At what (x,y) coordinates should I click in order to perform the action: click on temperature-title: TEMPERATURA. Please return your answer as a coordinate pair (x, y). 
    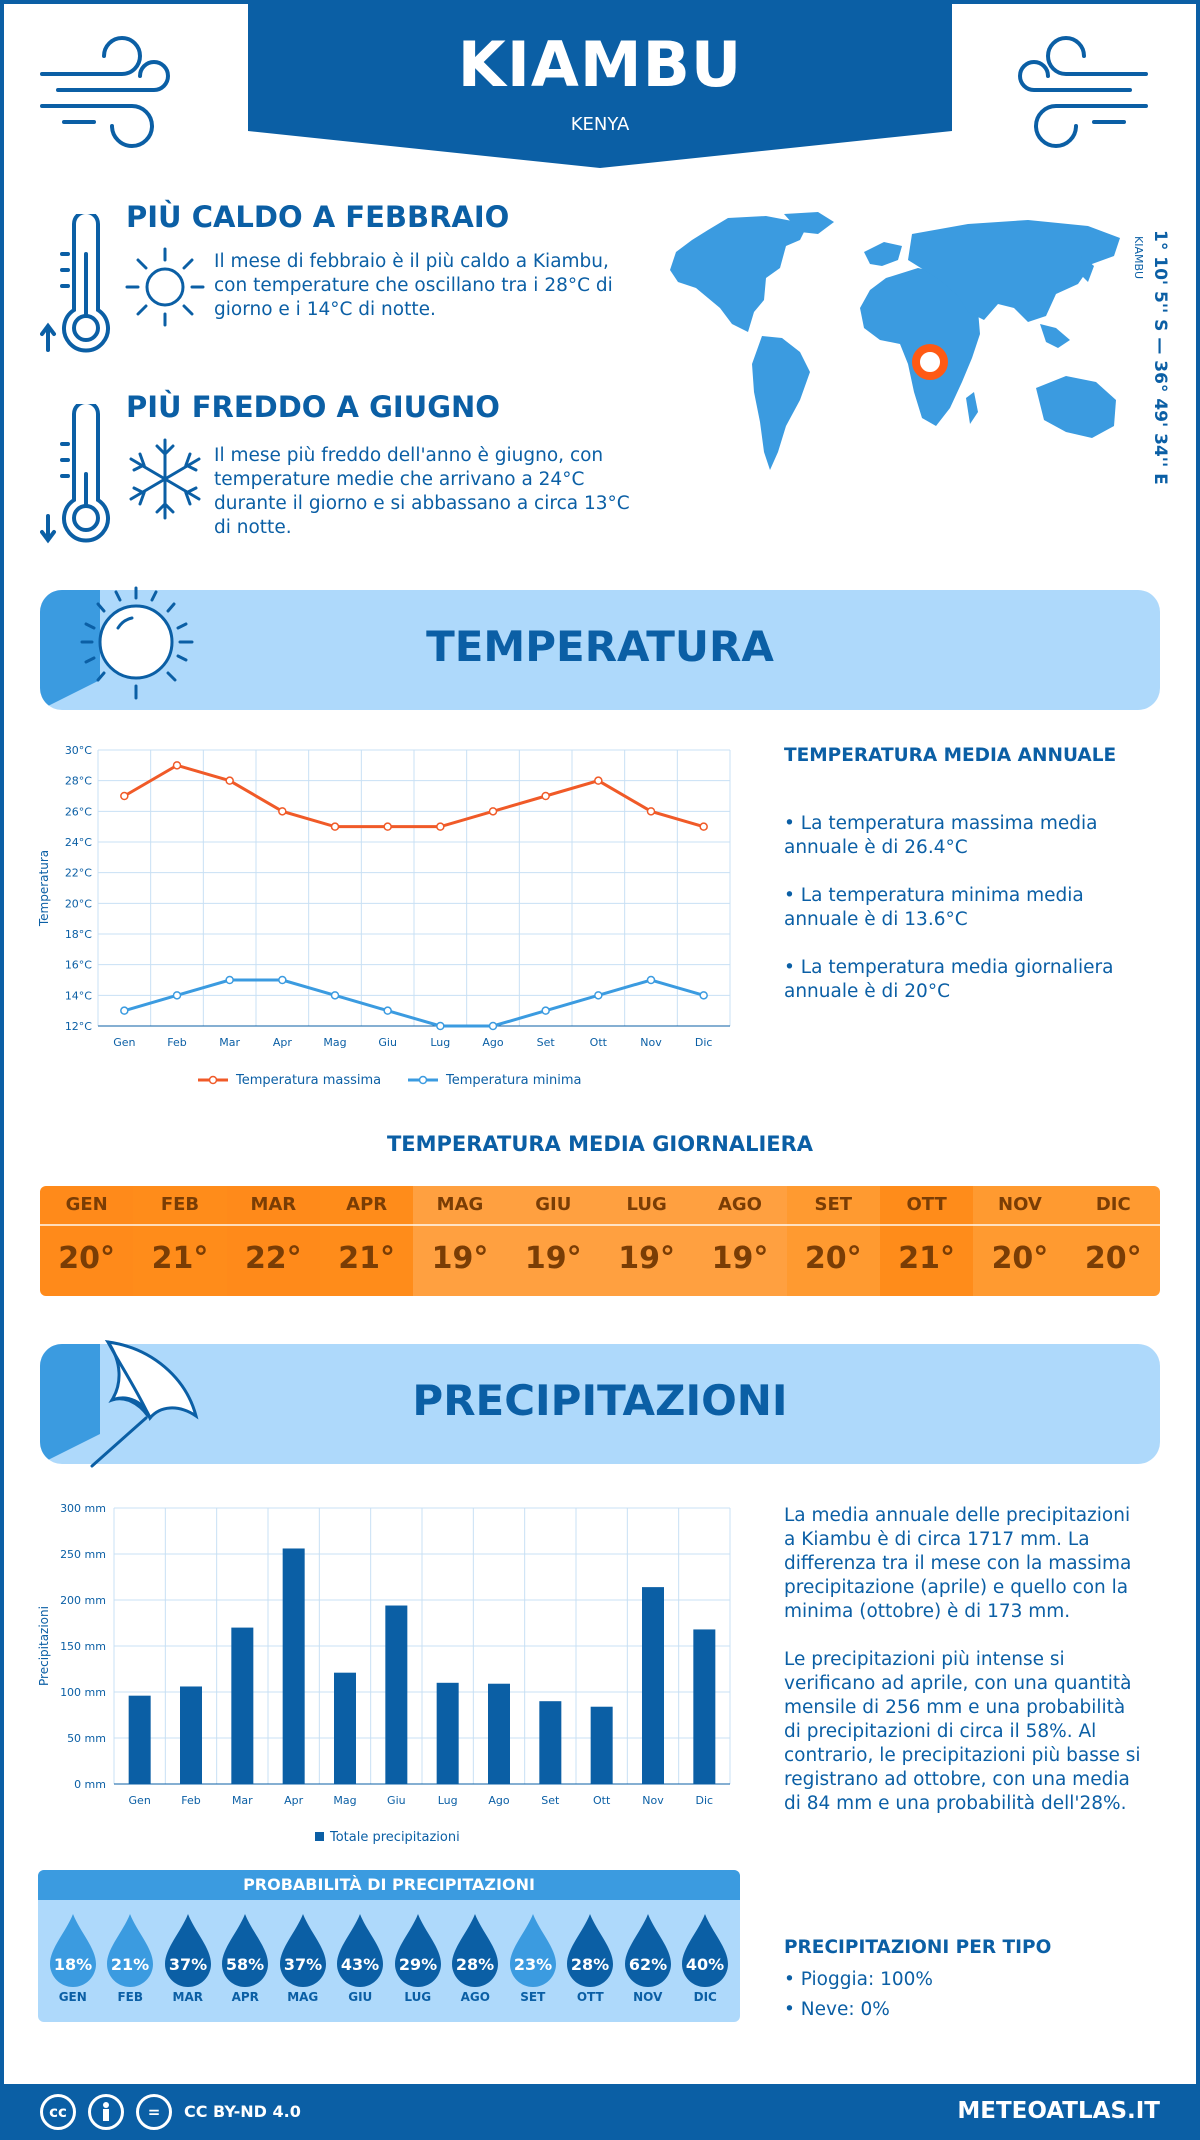
    Looking at the image, I should click on (600, 646).